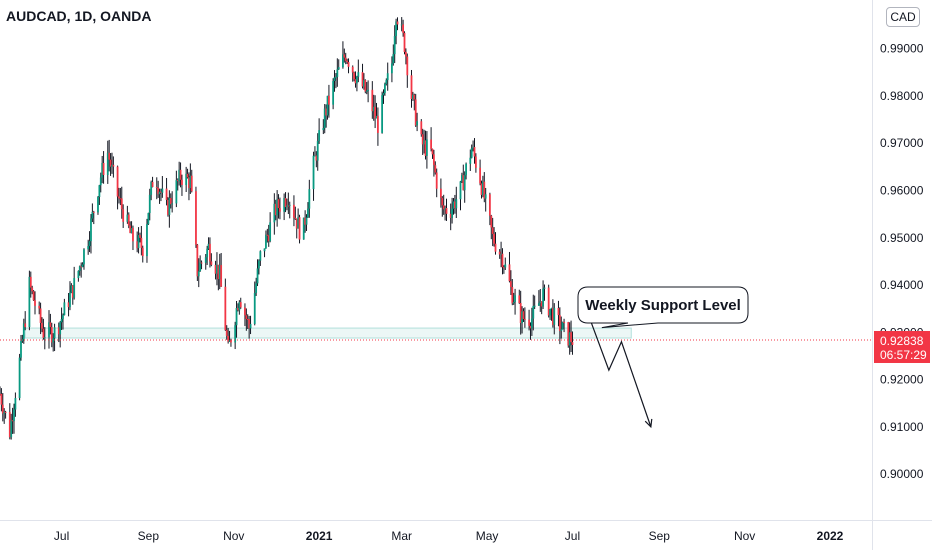 The image size is (932, 550). What do you see at coordinates (902, 427) in the screenshot?
I see `y-tick-label: 0.91000` at bounding box center [902, 427].